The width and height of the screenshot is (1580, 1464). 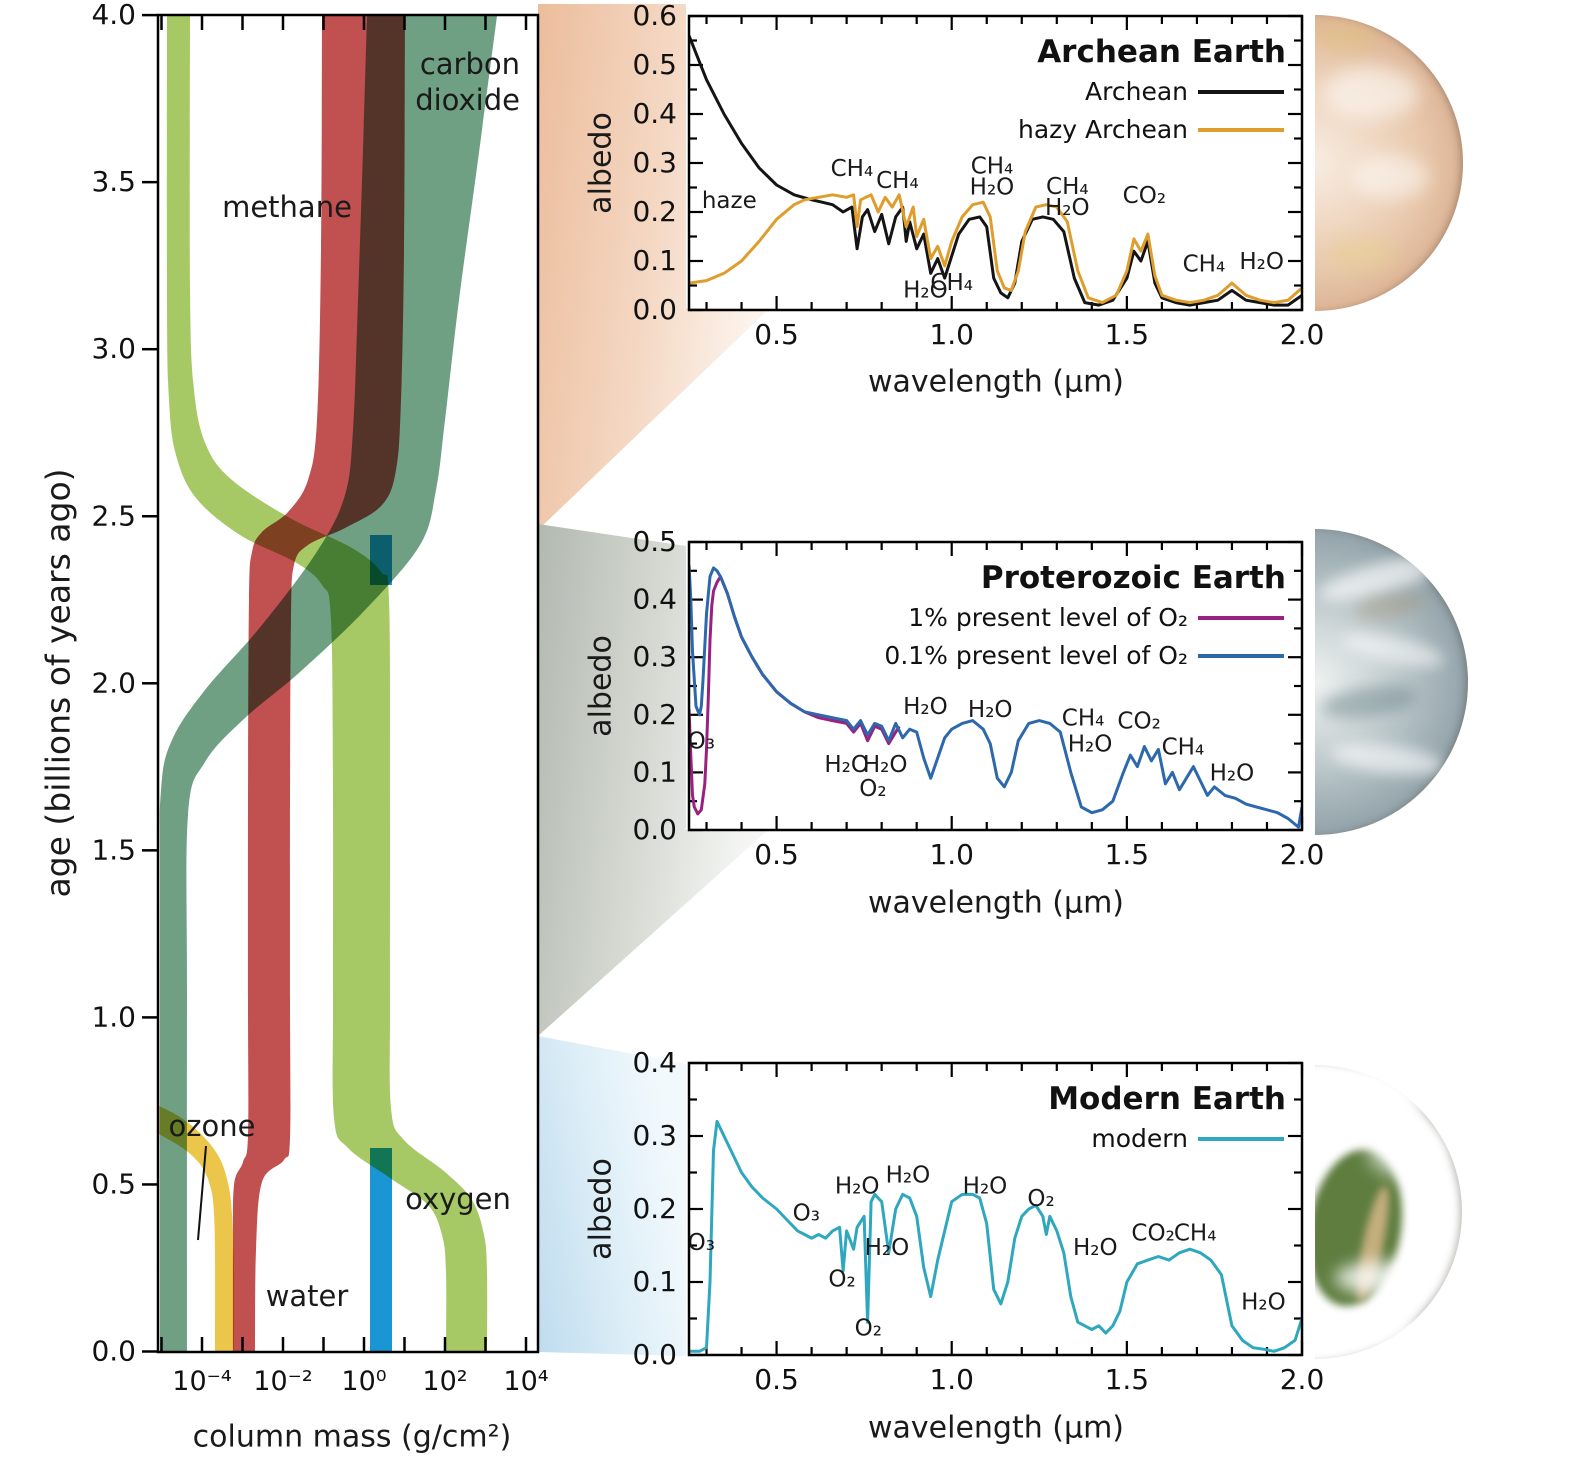 I want to click on spectrum-curve-modern, so click(x=995, y=1236).